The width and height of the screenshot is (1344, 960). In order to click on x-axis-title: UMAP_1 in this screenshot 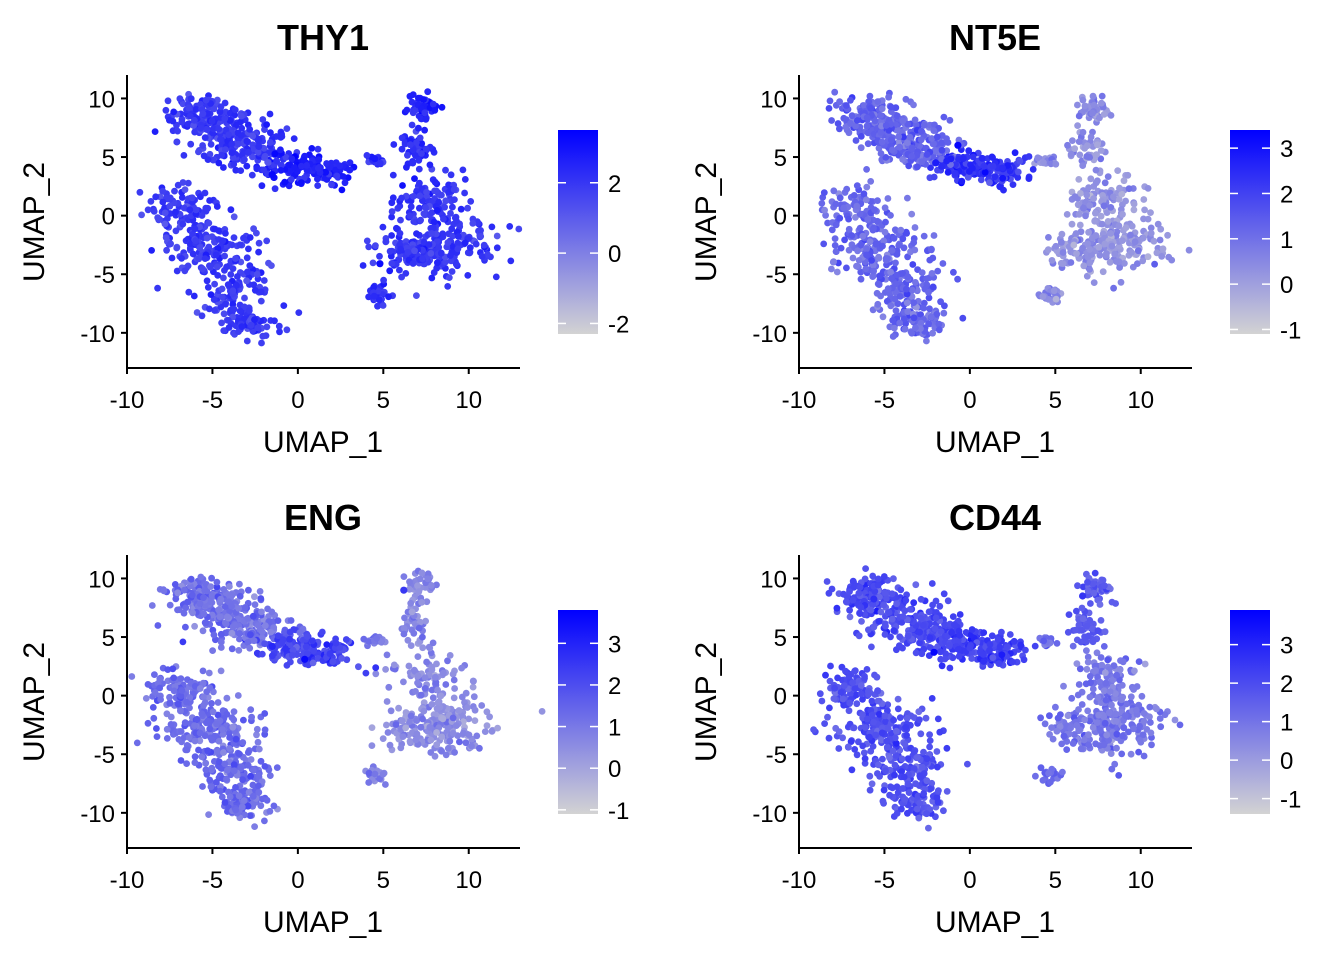, I will do `click(323, 922)`.